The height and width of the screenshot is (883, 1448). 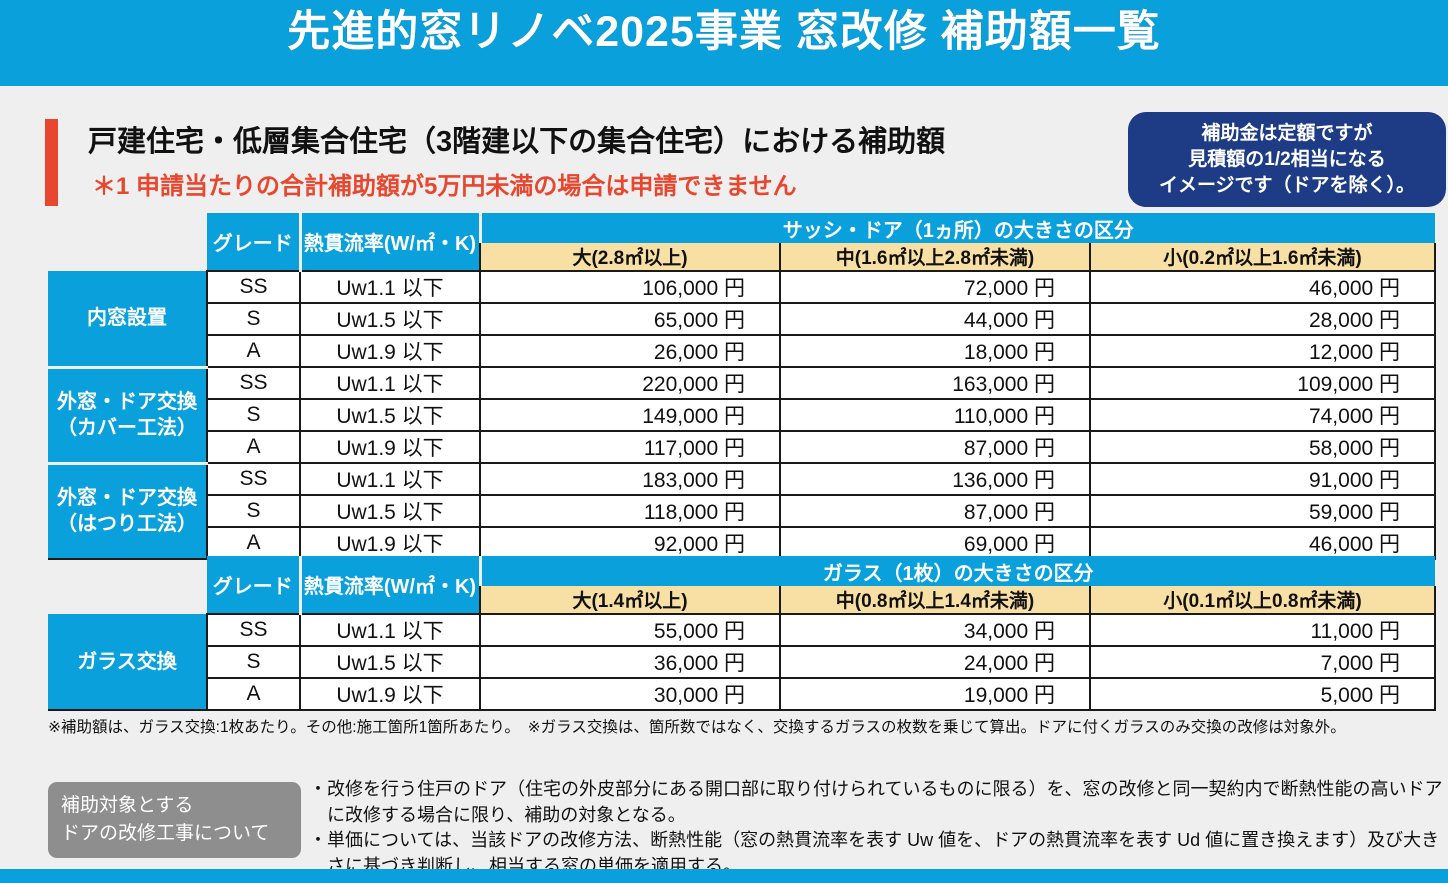 What do you see at coordinates (1262, 694) in the screenshot?
I see `amount-cell: 5,000 円` at bounding box center [1262, 694].